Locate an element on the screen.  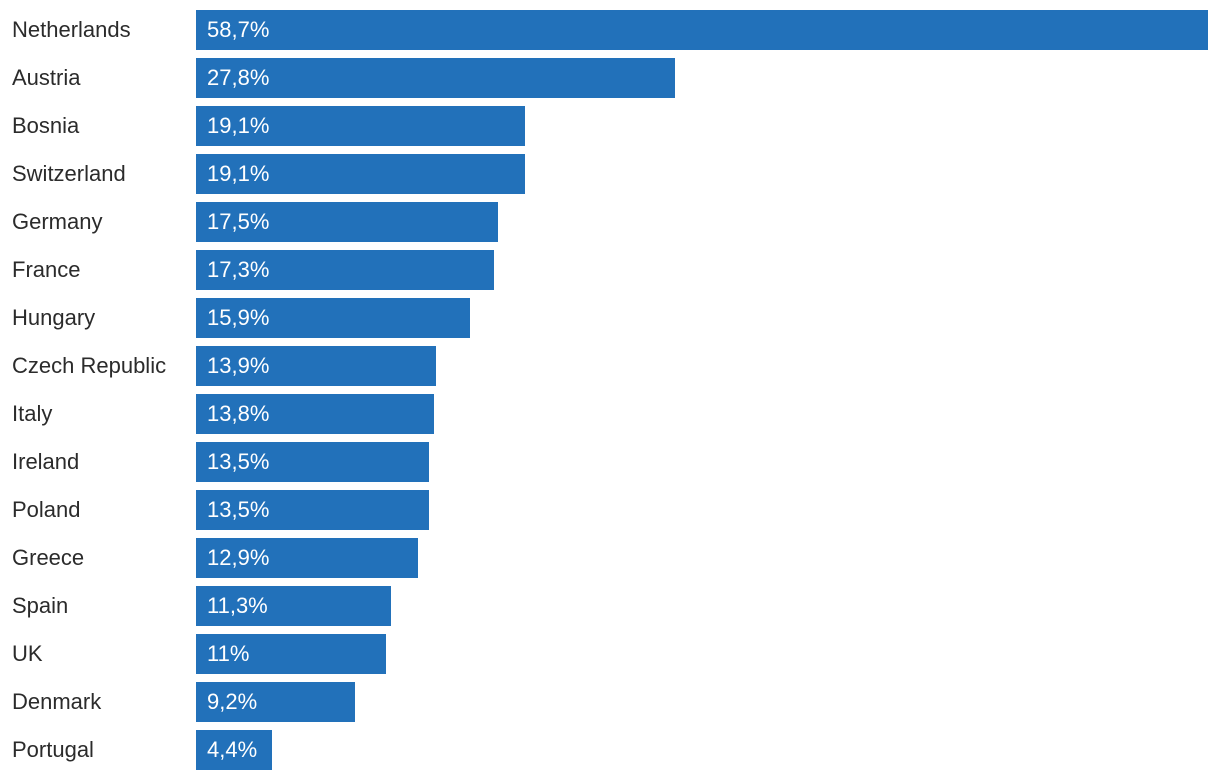
category-label: Germany is located at coordinates (57, 221).